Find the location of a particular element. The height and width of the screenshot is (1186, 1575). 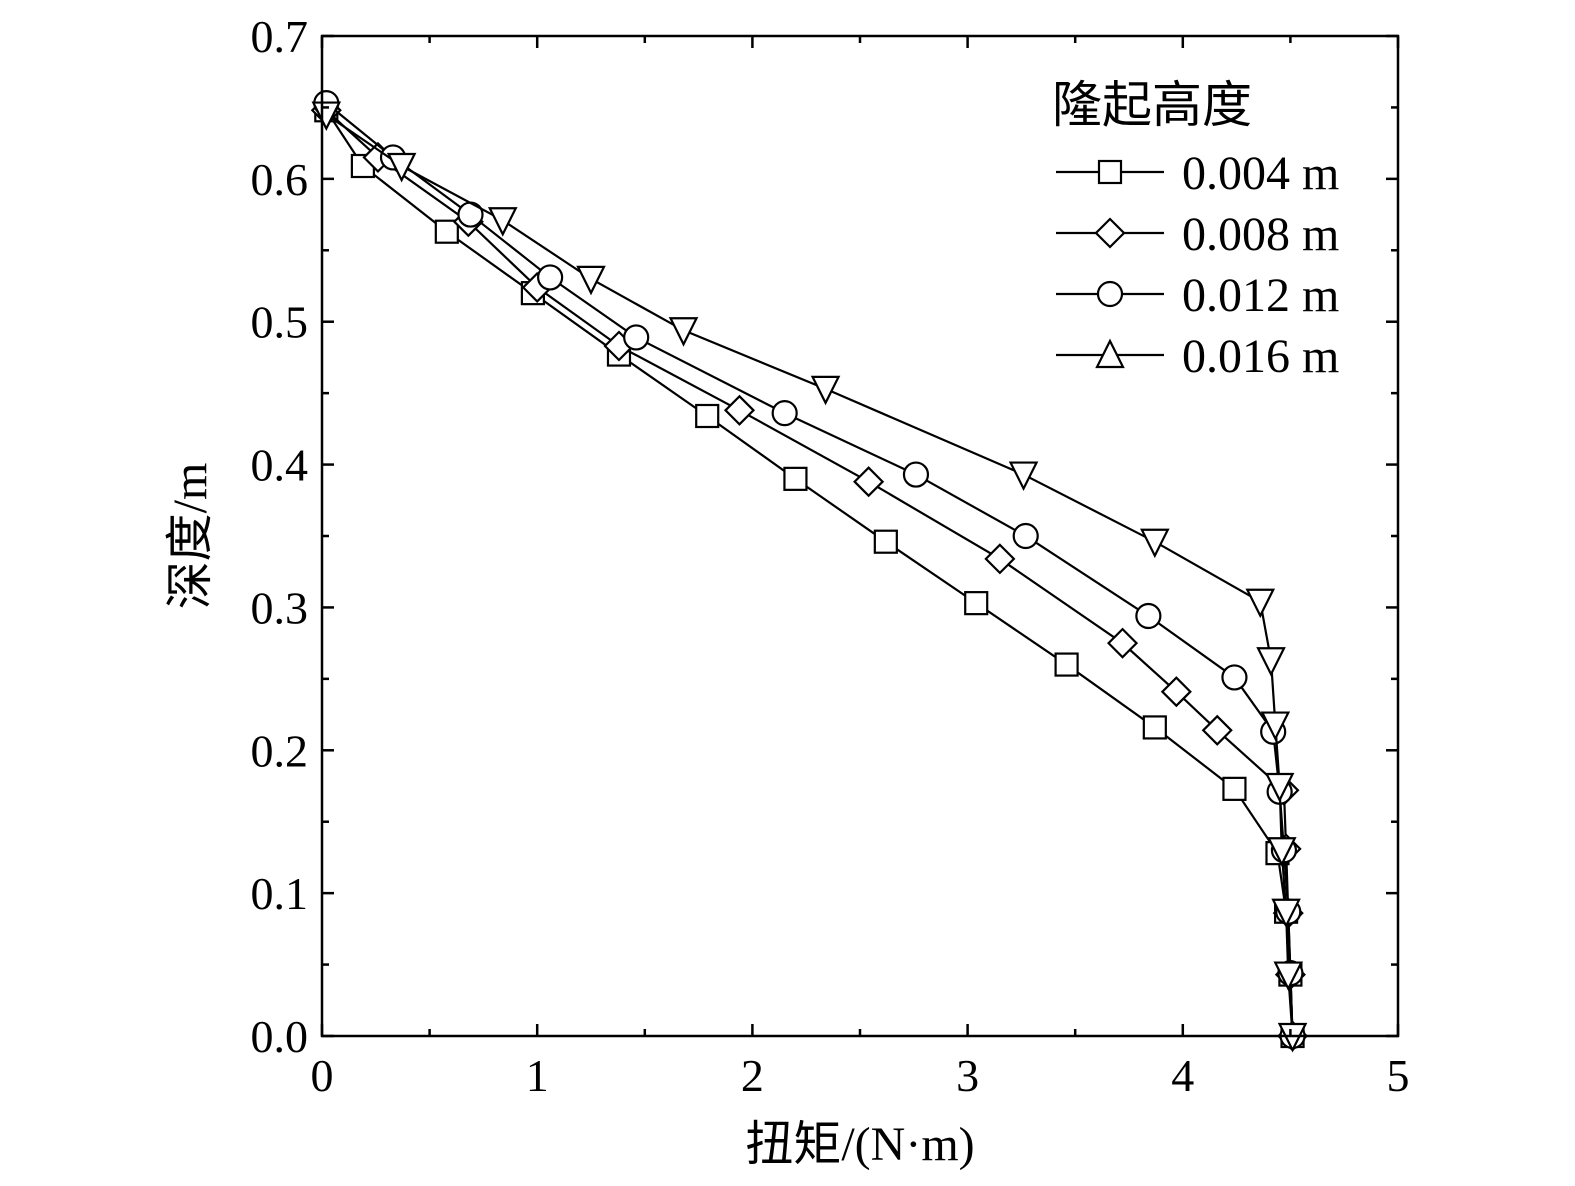

x-tick-label: 1 is located at coordinates (537, 1075).